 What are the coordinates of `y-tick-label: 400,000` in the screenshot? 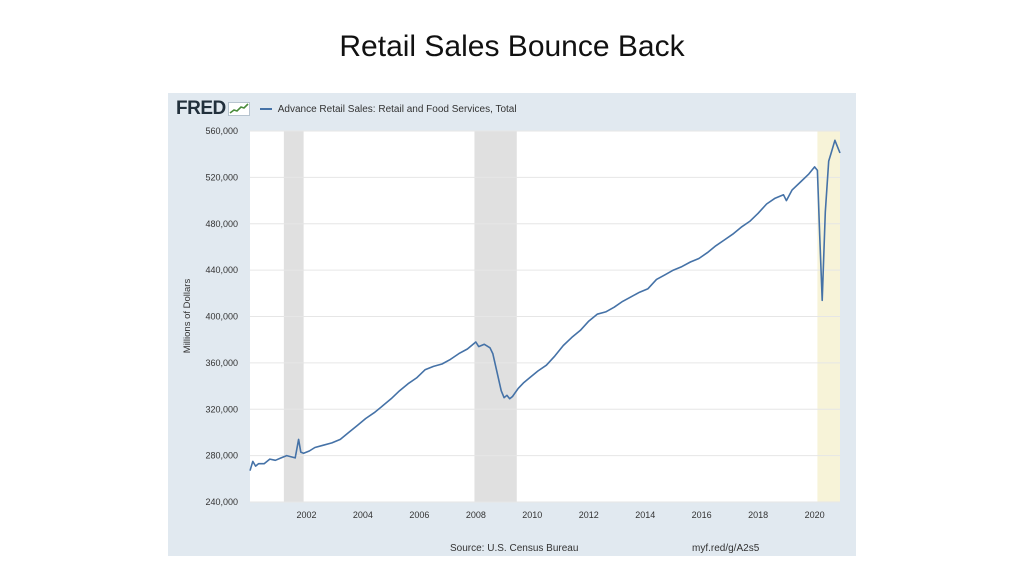 It's located at (221, 317).